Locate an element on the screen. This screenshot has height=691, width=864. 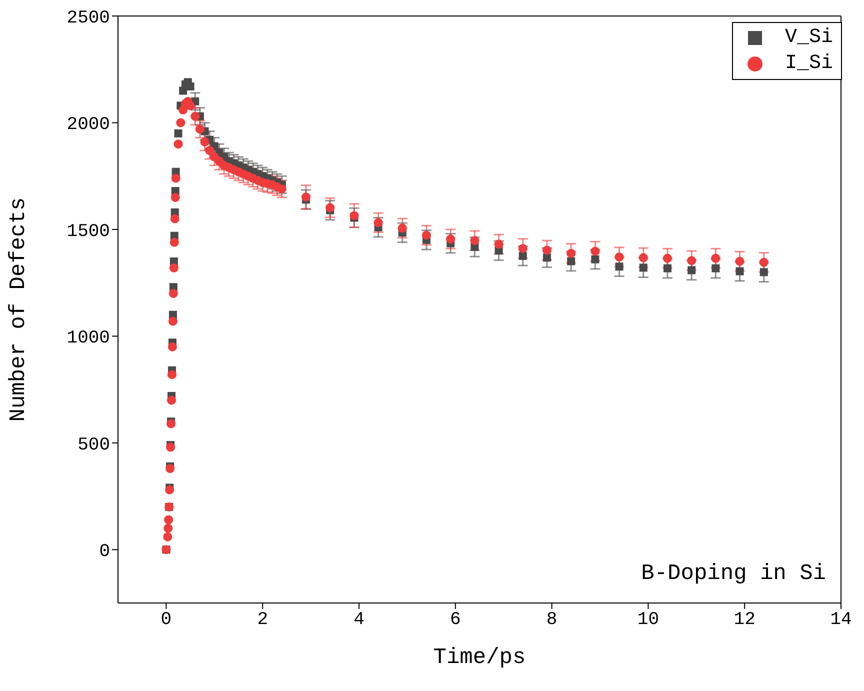
x-tick-label: 6 is located at coordinates (455, 620).